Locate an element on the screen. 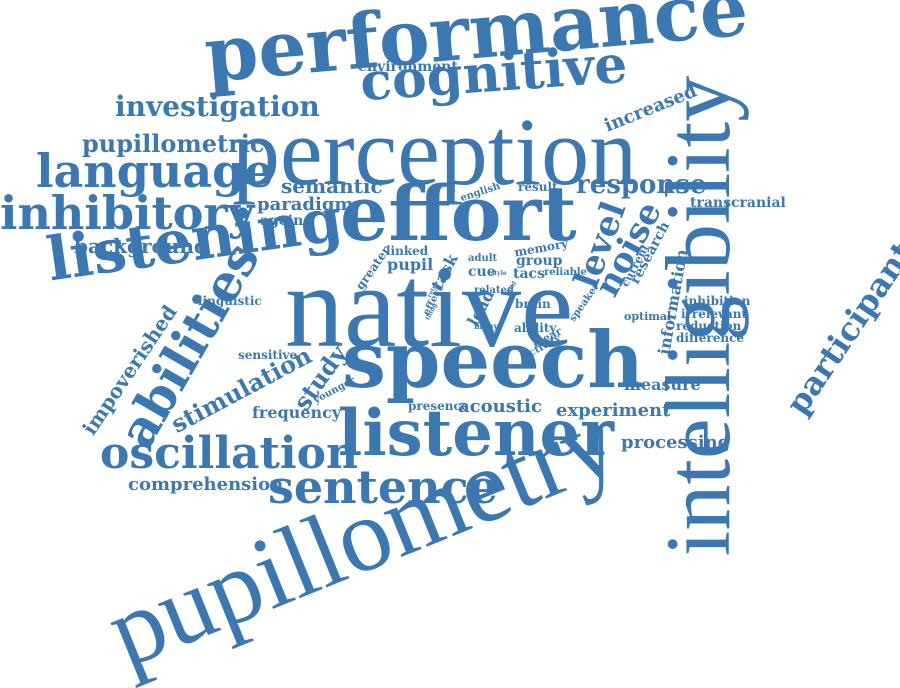 Image resolution: width=900 pixels, height=688 pixels. word-listener: listener is located at coordinates (476, 433).